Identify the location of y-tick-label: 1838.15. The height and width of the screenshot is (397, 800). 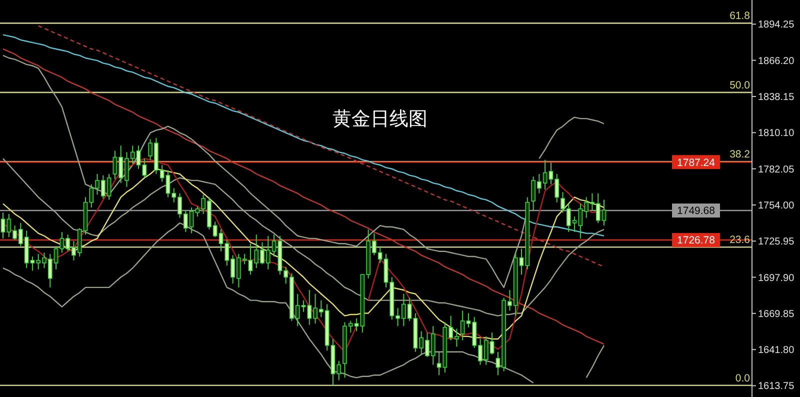
(776, 97).